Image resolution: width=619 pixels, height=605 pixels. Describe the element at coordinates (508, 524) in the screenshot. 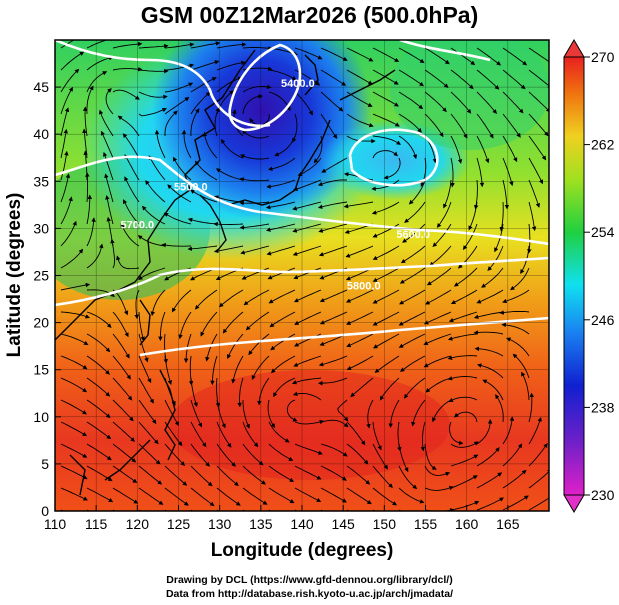

I see `x-tick-label: 165` at that location.